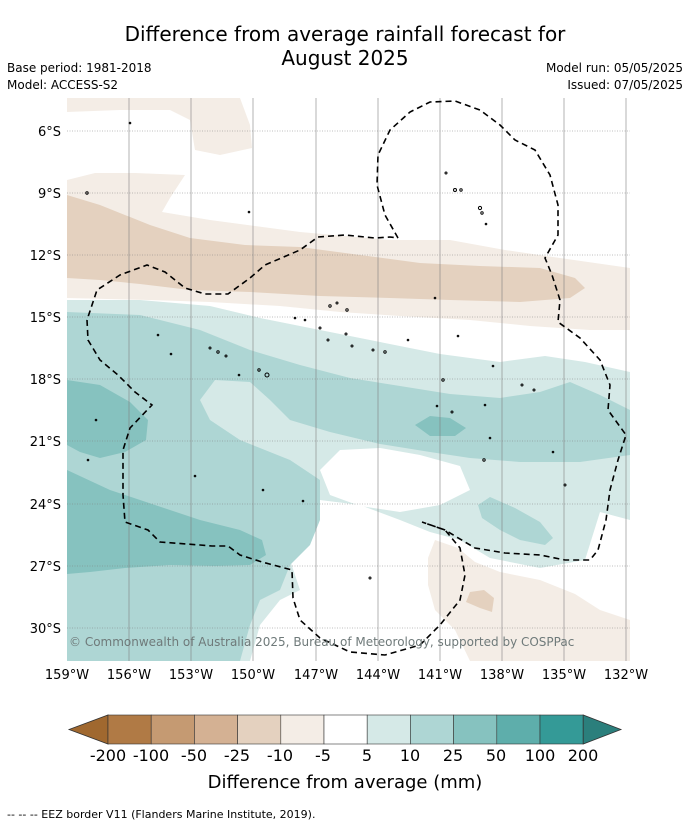  What do you see at coordinates (453, 755) in the screenshot?
I see `colorbar-tick-label: 25` at bounding box center [453, 755].